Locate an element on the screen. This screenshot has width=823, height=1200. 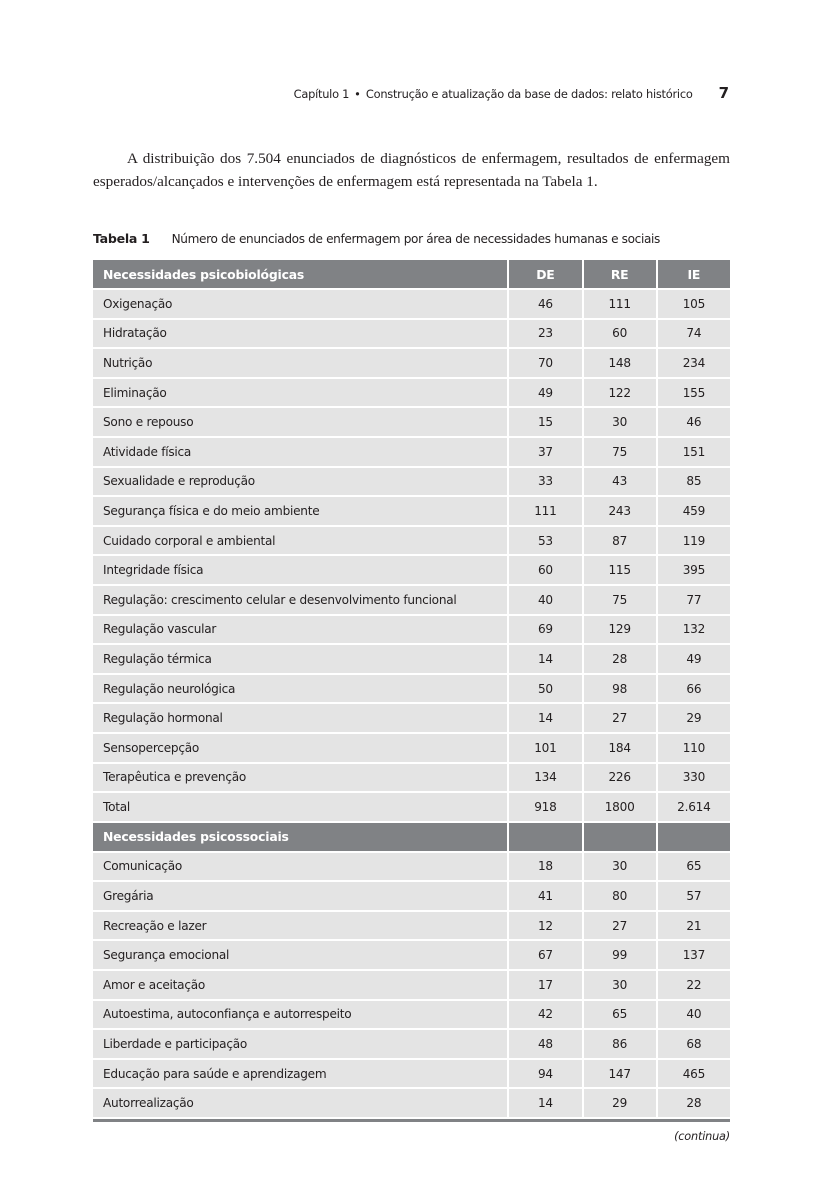
column-header-ie: IE is located at coordinates (692, 275).